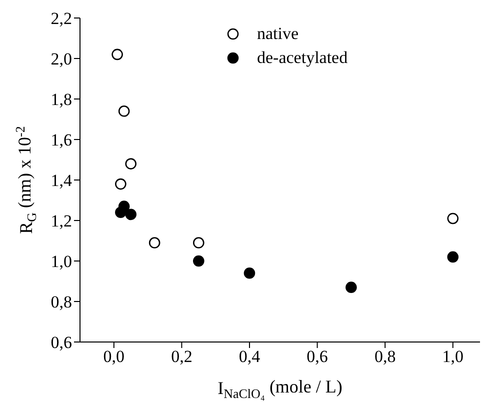  I want to click on y-tick-label: 1,2, so click(61, 221).